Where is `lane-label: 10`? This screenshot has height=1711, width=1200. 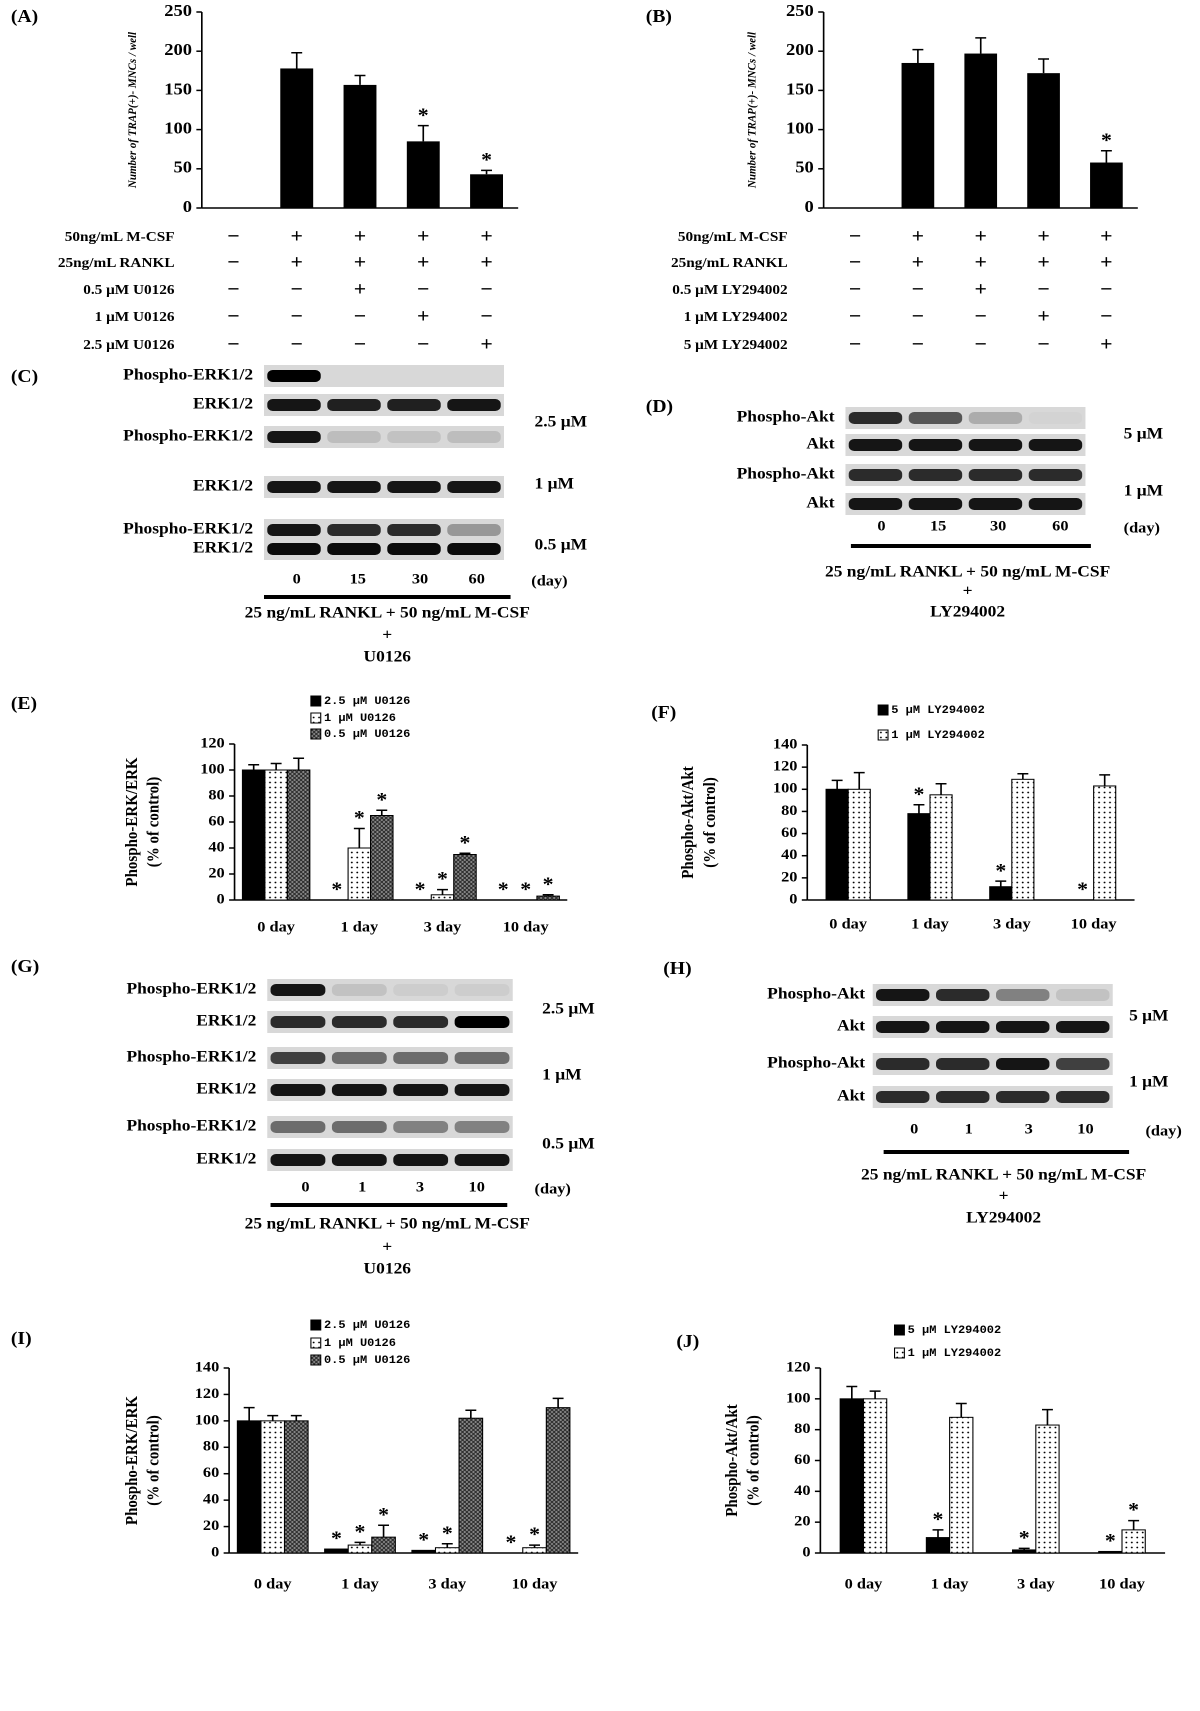 lane-label: 10 is located at coordinates (1085, 1129).